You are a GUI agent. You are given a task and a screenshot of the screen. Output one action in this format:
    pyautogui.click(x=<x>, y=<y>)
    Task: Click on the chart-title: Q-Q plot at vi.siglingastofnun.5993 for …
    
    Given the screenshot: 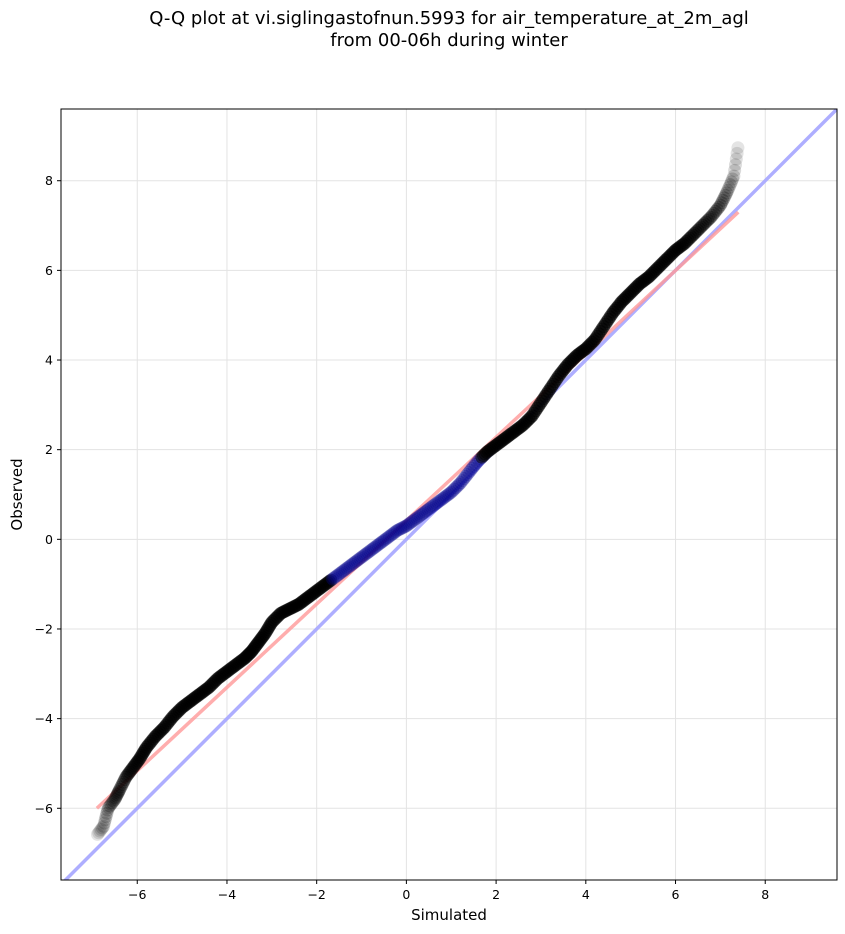 What is the action you would take?
    pyautogui.click(x=422, y=30)
    